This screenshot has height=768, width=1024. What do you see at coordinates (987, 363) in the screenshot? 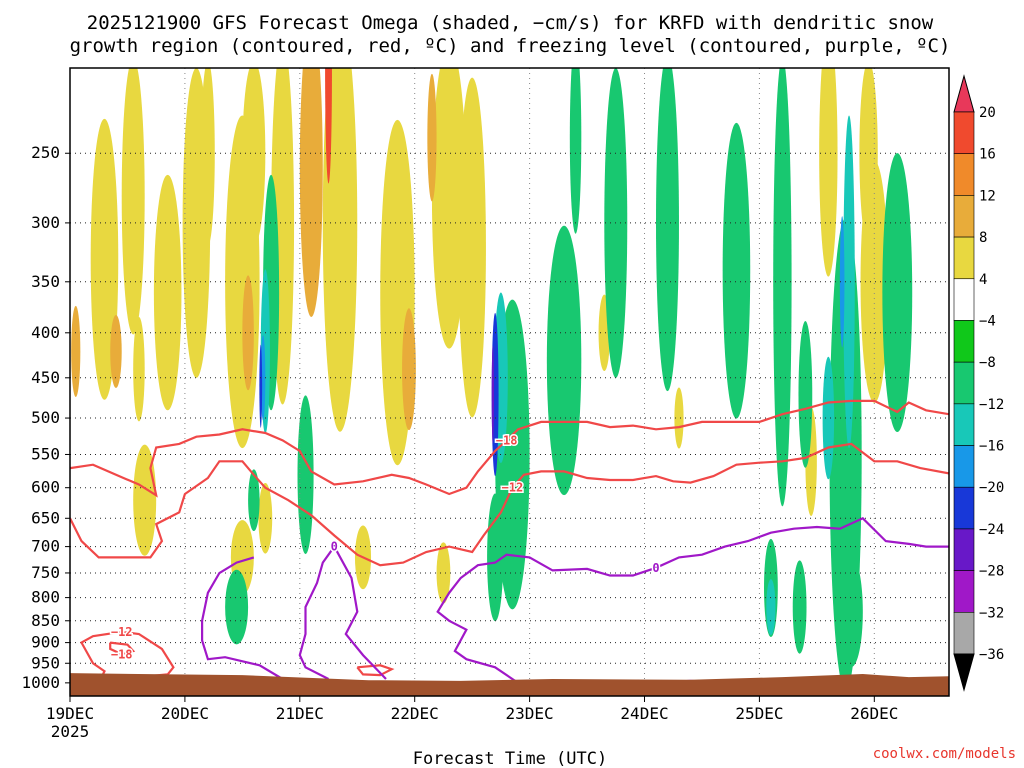
I see `colorbar-label: −8` at bounding box center [987, 363].